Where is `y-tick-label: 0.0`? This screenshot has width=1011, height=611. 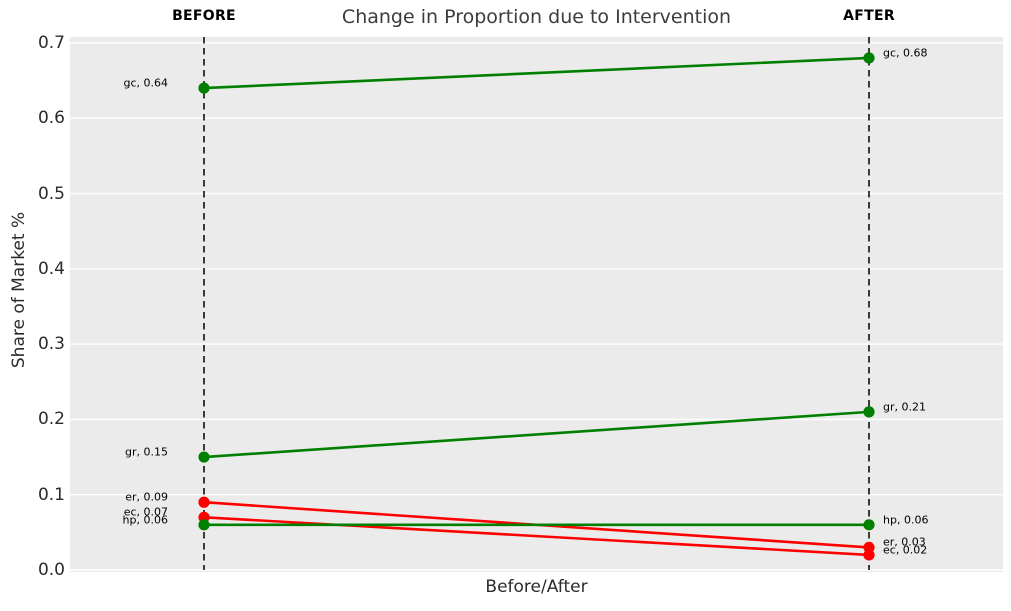 y-tick-label: 0.0 is located at coordinates (51, 570).